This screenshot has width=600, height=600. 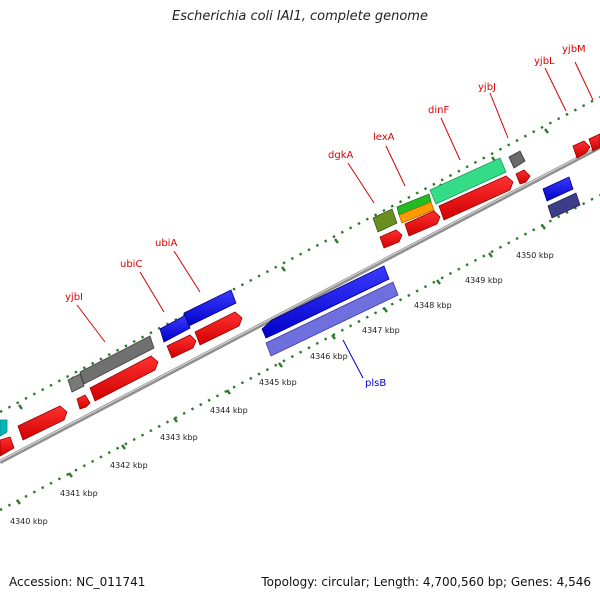 What do you see at coordinates (535, 255) in the screenshot?
I see `kbp-label: 4350 kbp` at bounding box center [535, 255].